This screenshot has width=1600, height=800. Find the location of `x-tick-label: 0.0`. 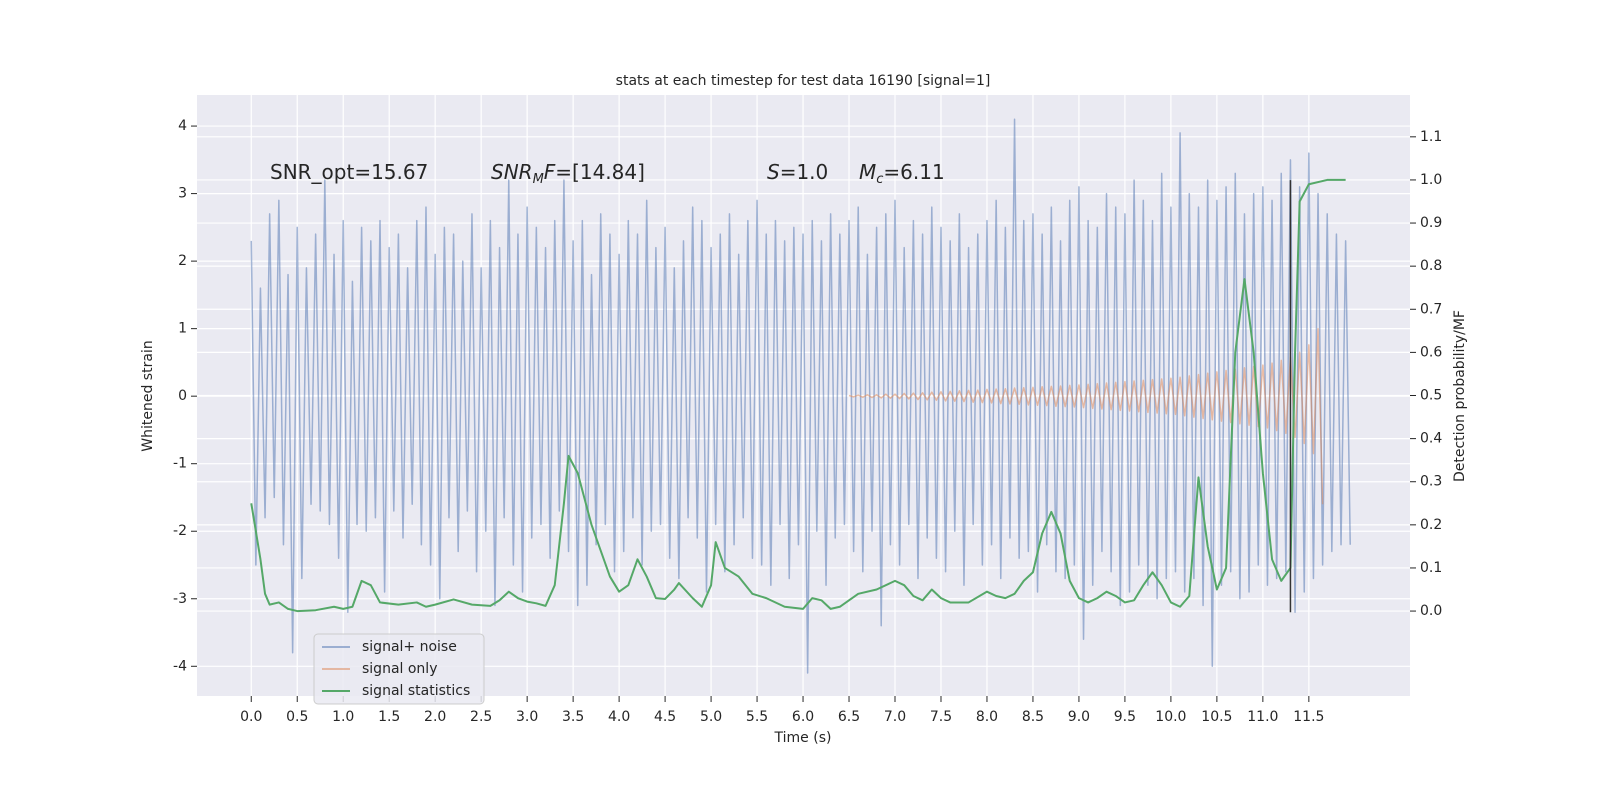

x-tick-label: 0.0 is located at coordinates (251, 717).